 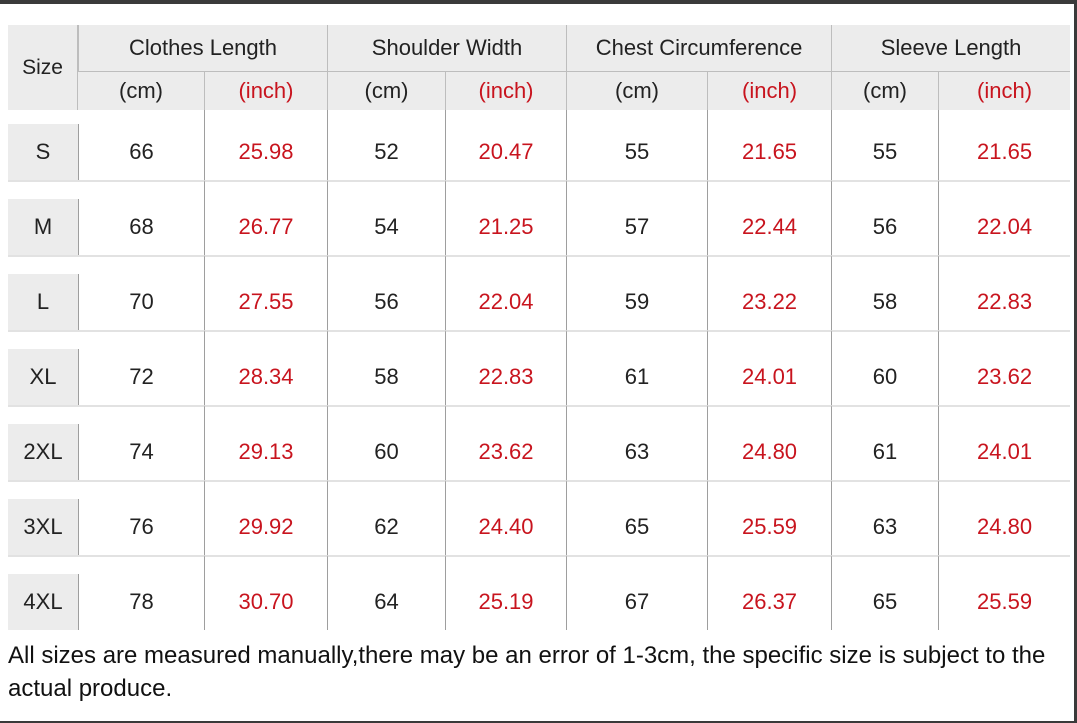 I want to click on cm-value-cell: 59, so click(x=637, y=302).